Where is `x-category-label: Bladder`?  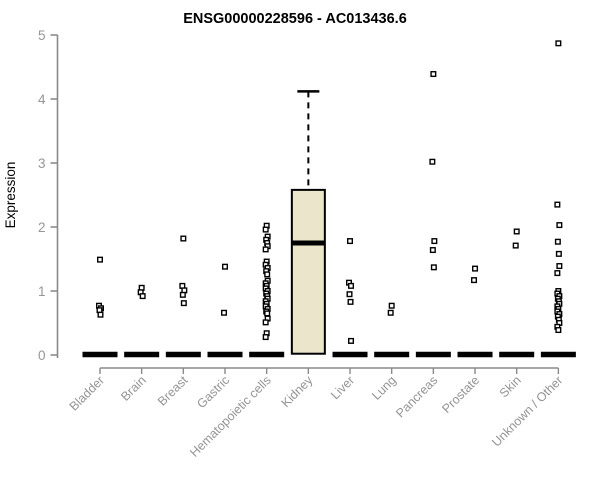
x-category-label: Bladder is located at coordinates (87, 393).